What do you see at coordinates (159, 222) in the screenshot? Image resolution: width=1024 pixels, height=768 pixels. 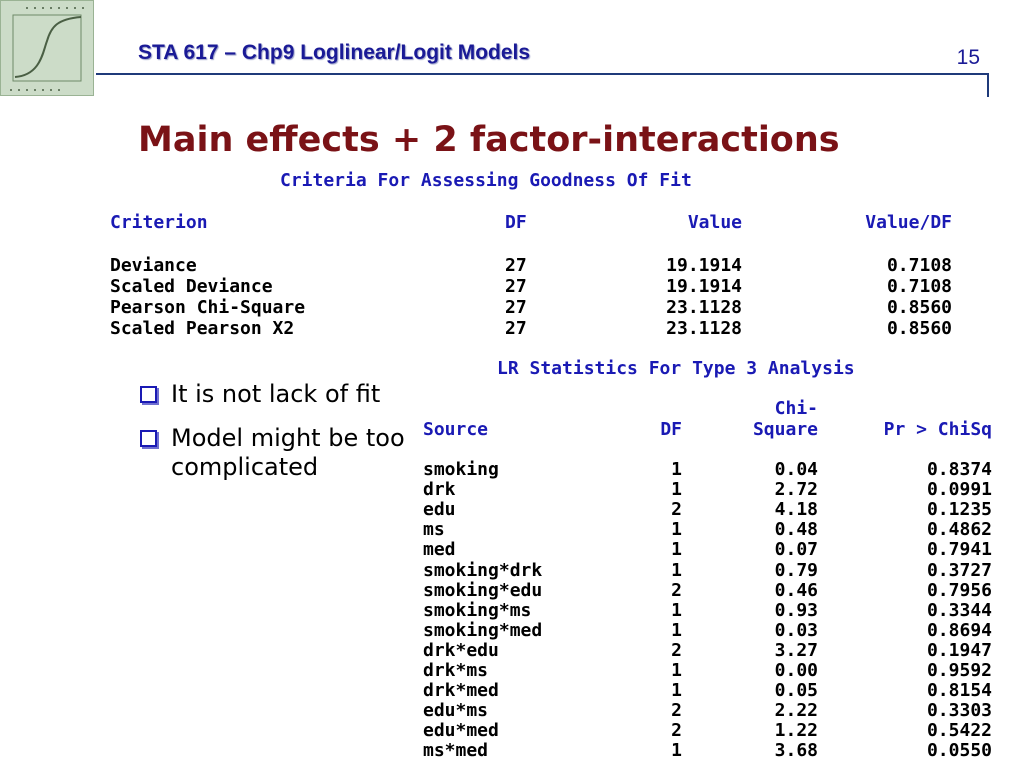 I see `gof-header-criterion: Criterion` at bounding box center [159, 222].